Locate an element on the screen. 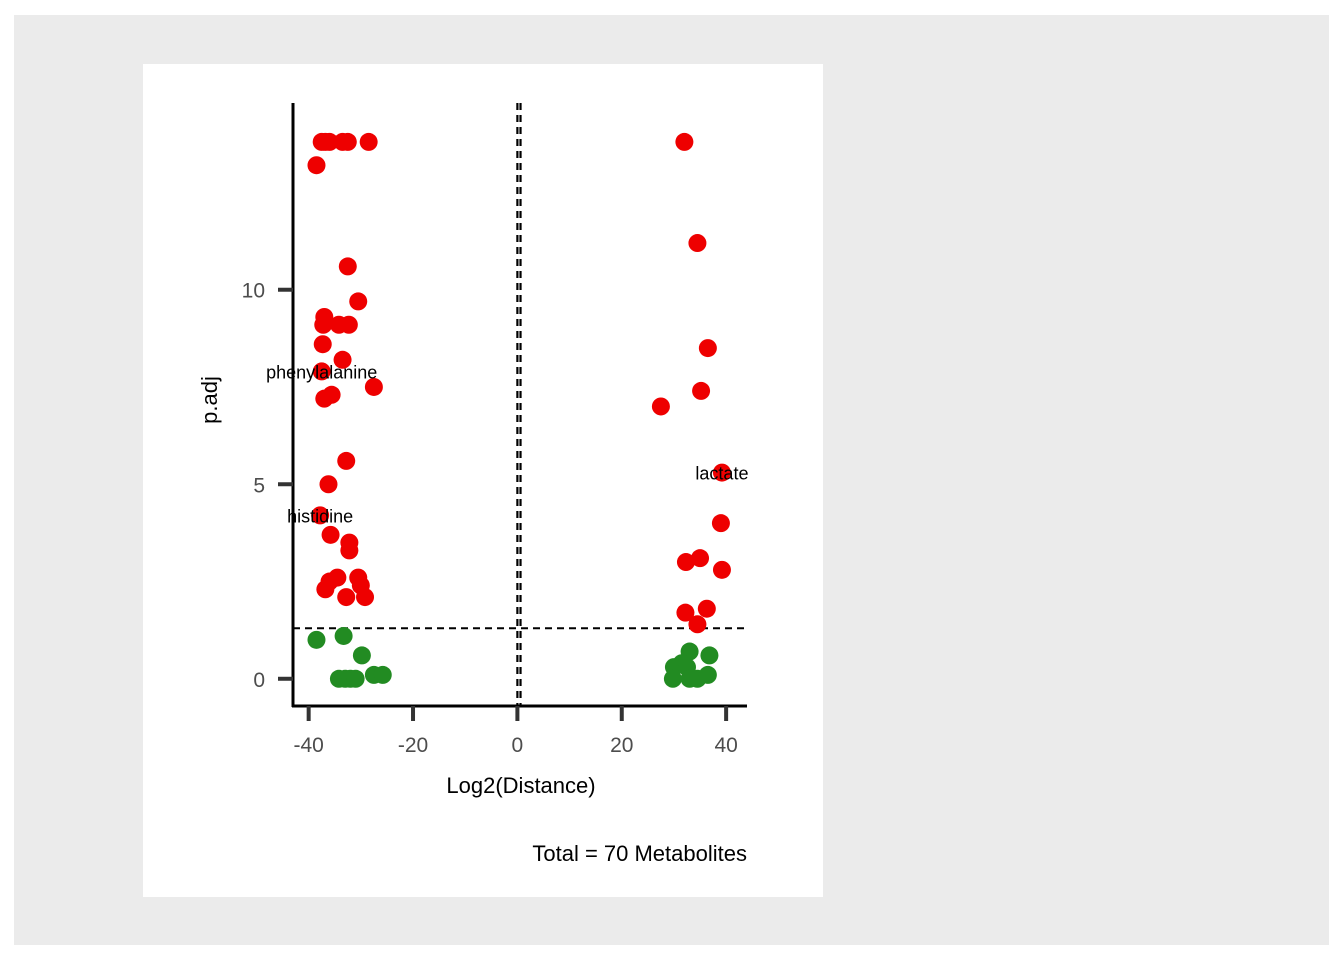 The image size is (1344, 960). x-tick-label: 0 is located at coordinates (518, 745).